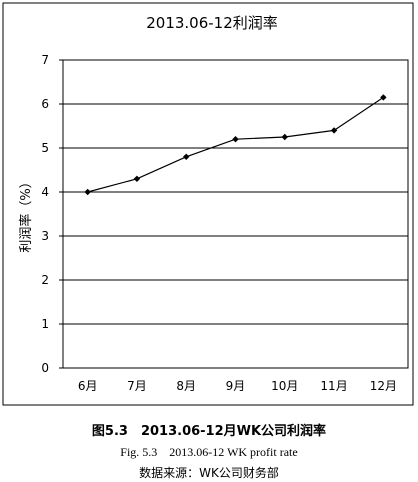 The image size is (418, 482). What do you see at coordinates (209, 431) in the screenshot?
I see `figure-caption-cn: 图5.3 2013.06-12月WK公司利润率` at bounding box center [209, 431].